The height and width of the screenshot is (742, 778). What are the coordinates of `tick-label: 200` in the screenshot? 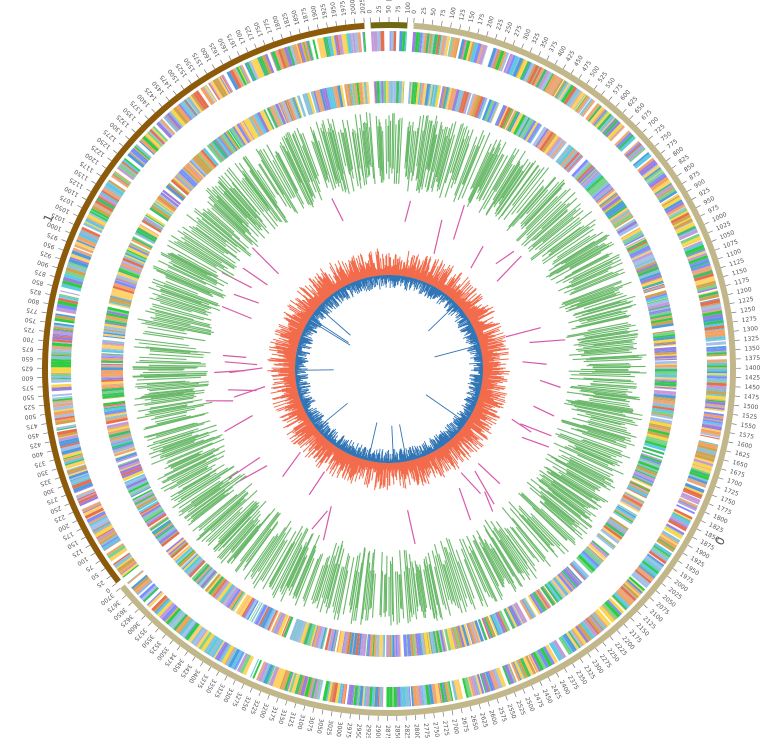 It's located at (491, 21).